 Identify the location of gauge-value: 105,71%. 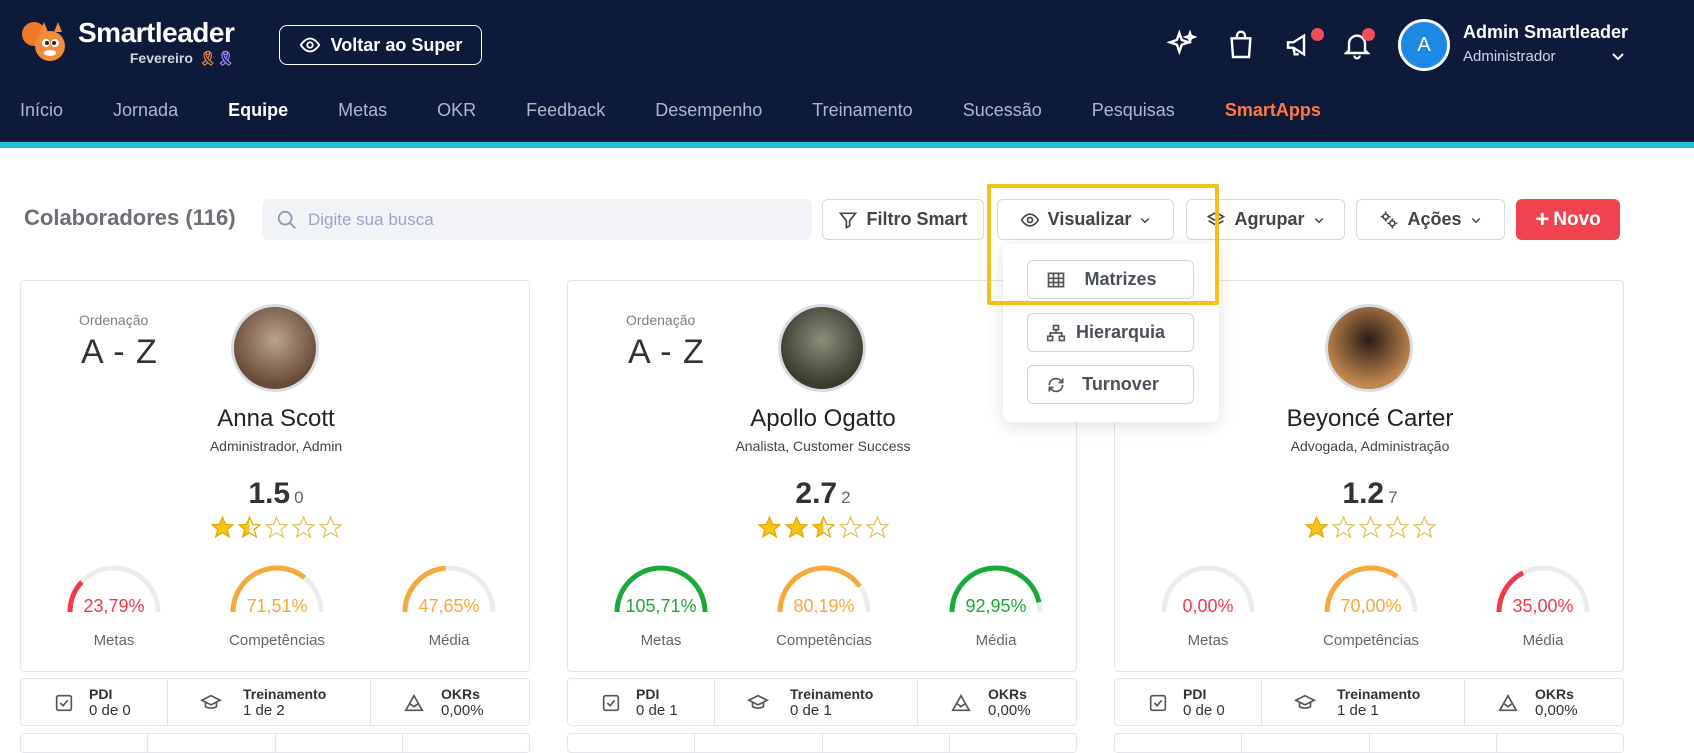
(661, 606).